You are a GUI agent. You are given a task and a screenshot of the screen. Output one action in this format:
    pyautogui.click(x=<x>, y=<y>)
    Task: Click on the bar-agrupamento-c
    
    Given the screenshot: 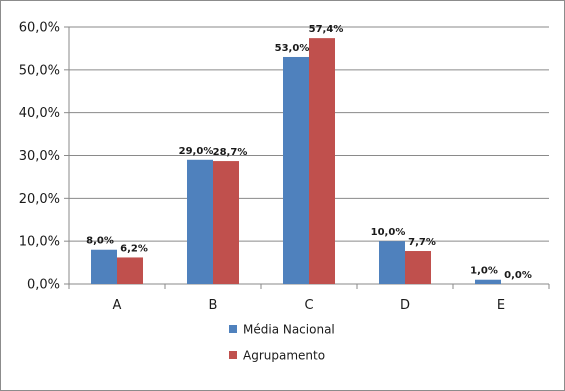 What is the action you would take?
    pyautogui.click(x=322, y=161)
    